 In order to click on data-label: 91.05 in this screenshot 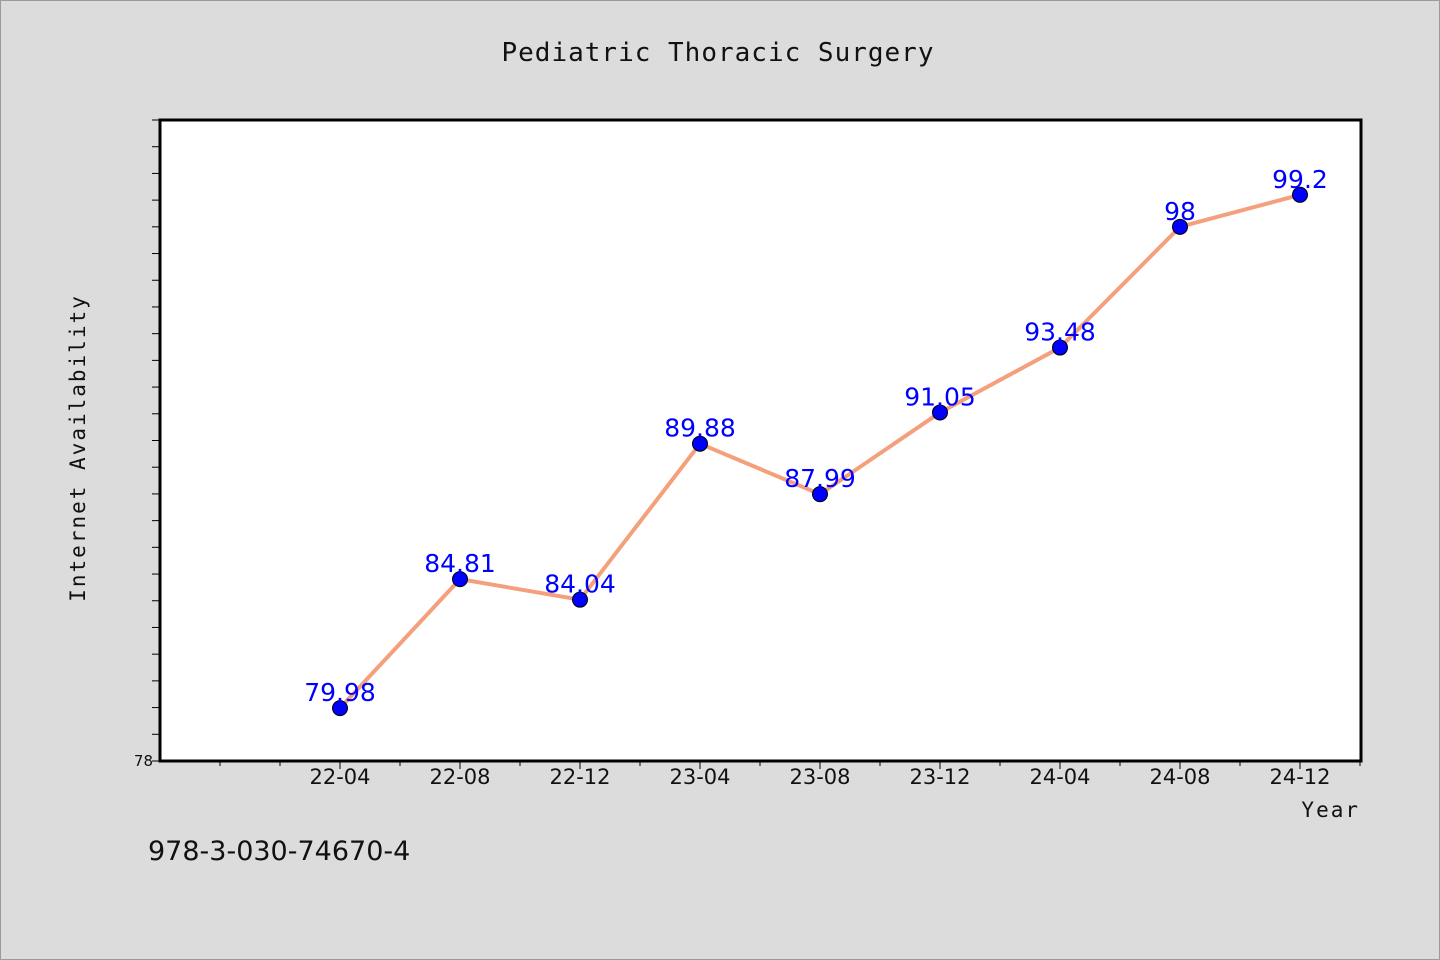, I will do `click(940, 396)`.